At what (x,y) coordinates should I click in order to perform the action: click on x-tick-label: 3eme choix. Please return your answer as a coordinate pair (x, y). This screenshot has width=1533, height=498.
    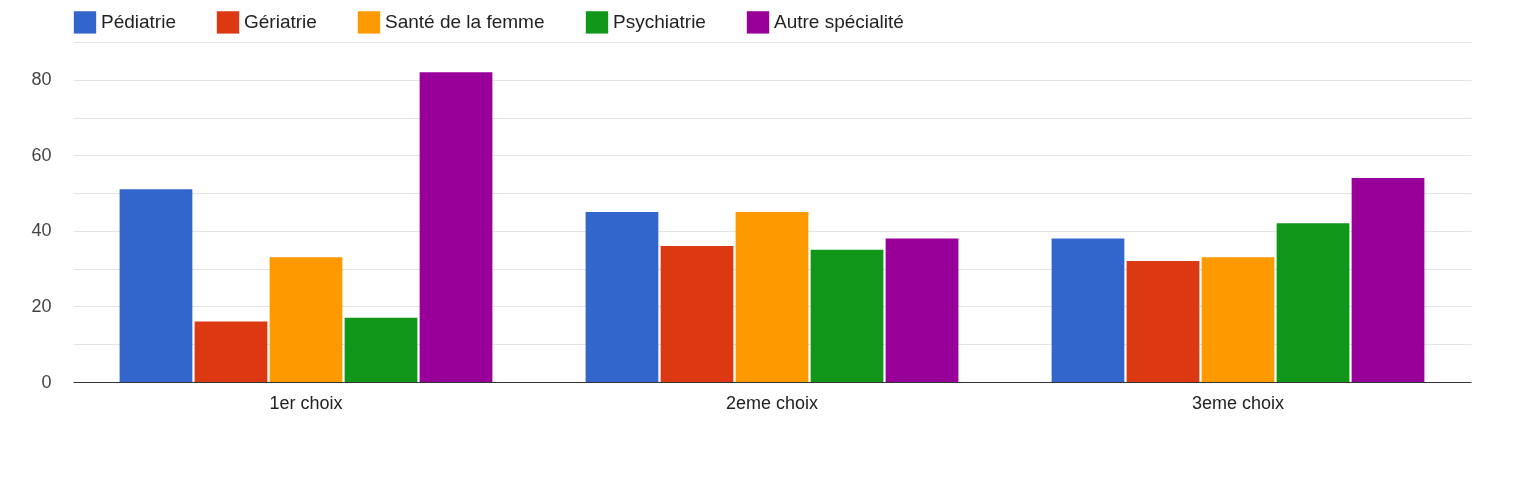
    Looking at the image, I should click on (1238, 402).